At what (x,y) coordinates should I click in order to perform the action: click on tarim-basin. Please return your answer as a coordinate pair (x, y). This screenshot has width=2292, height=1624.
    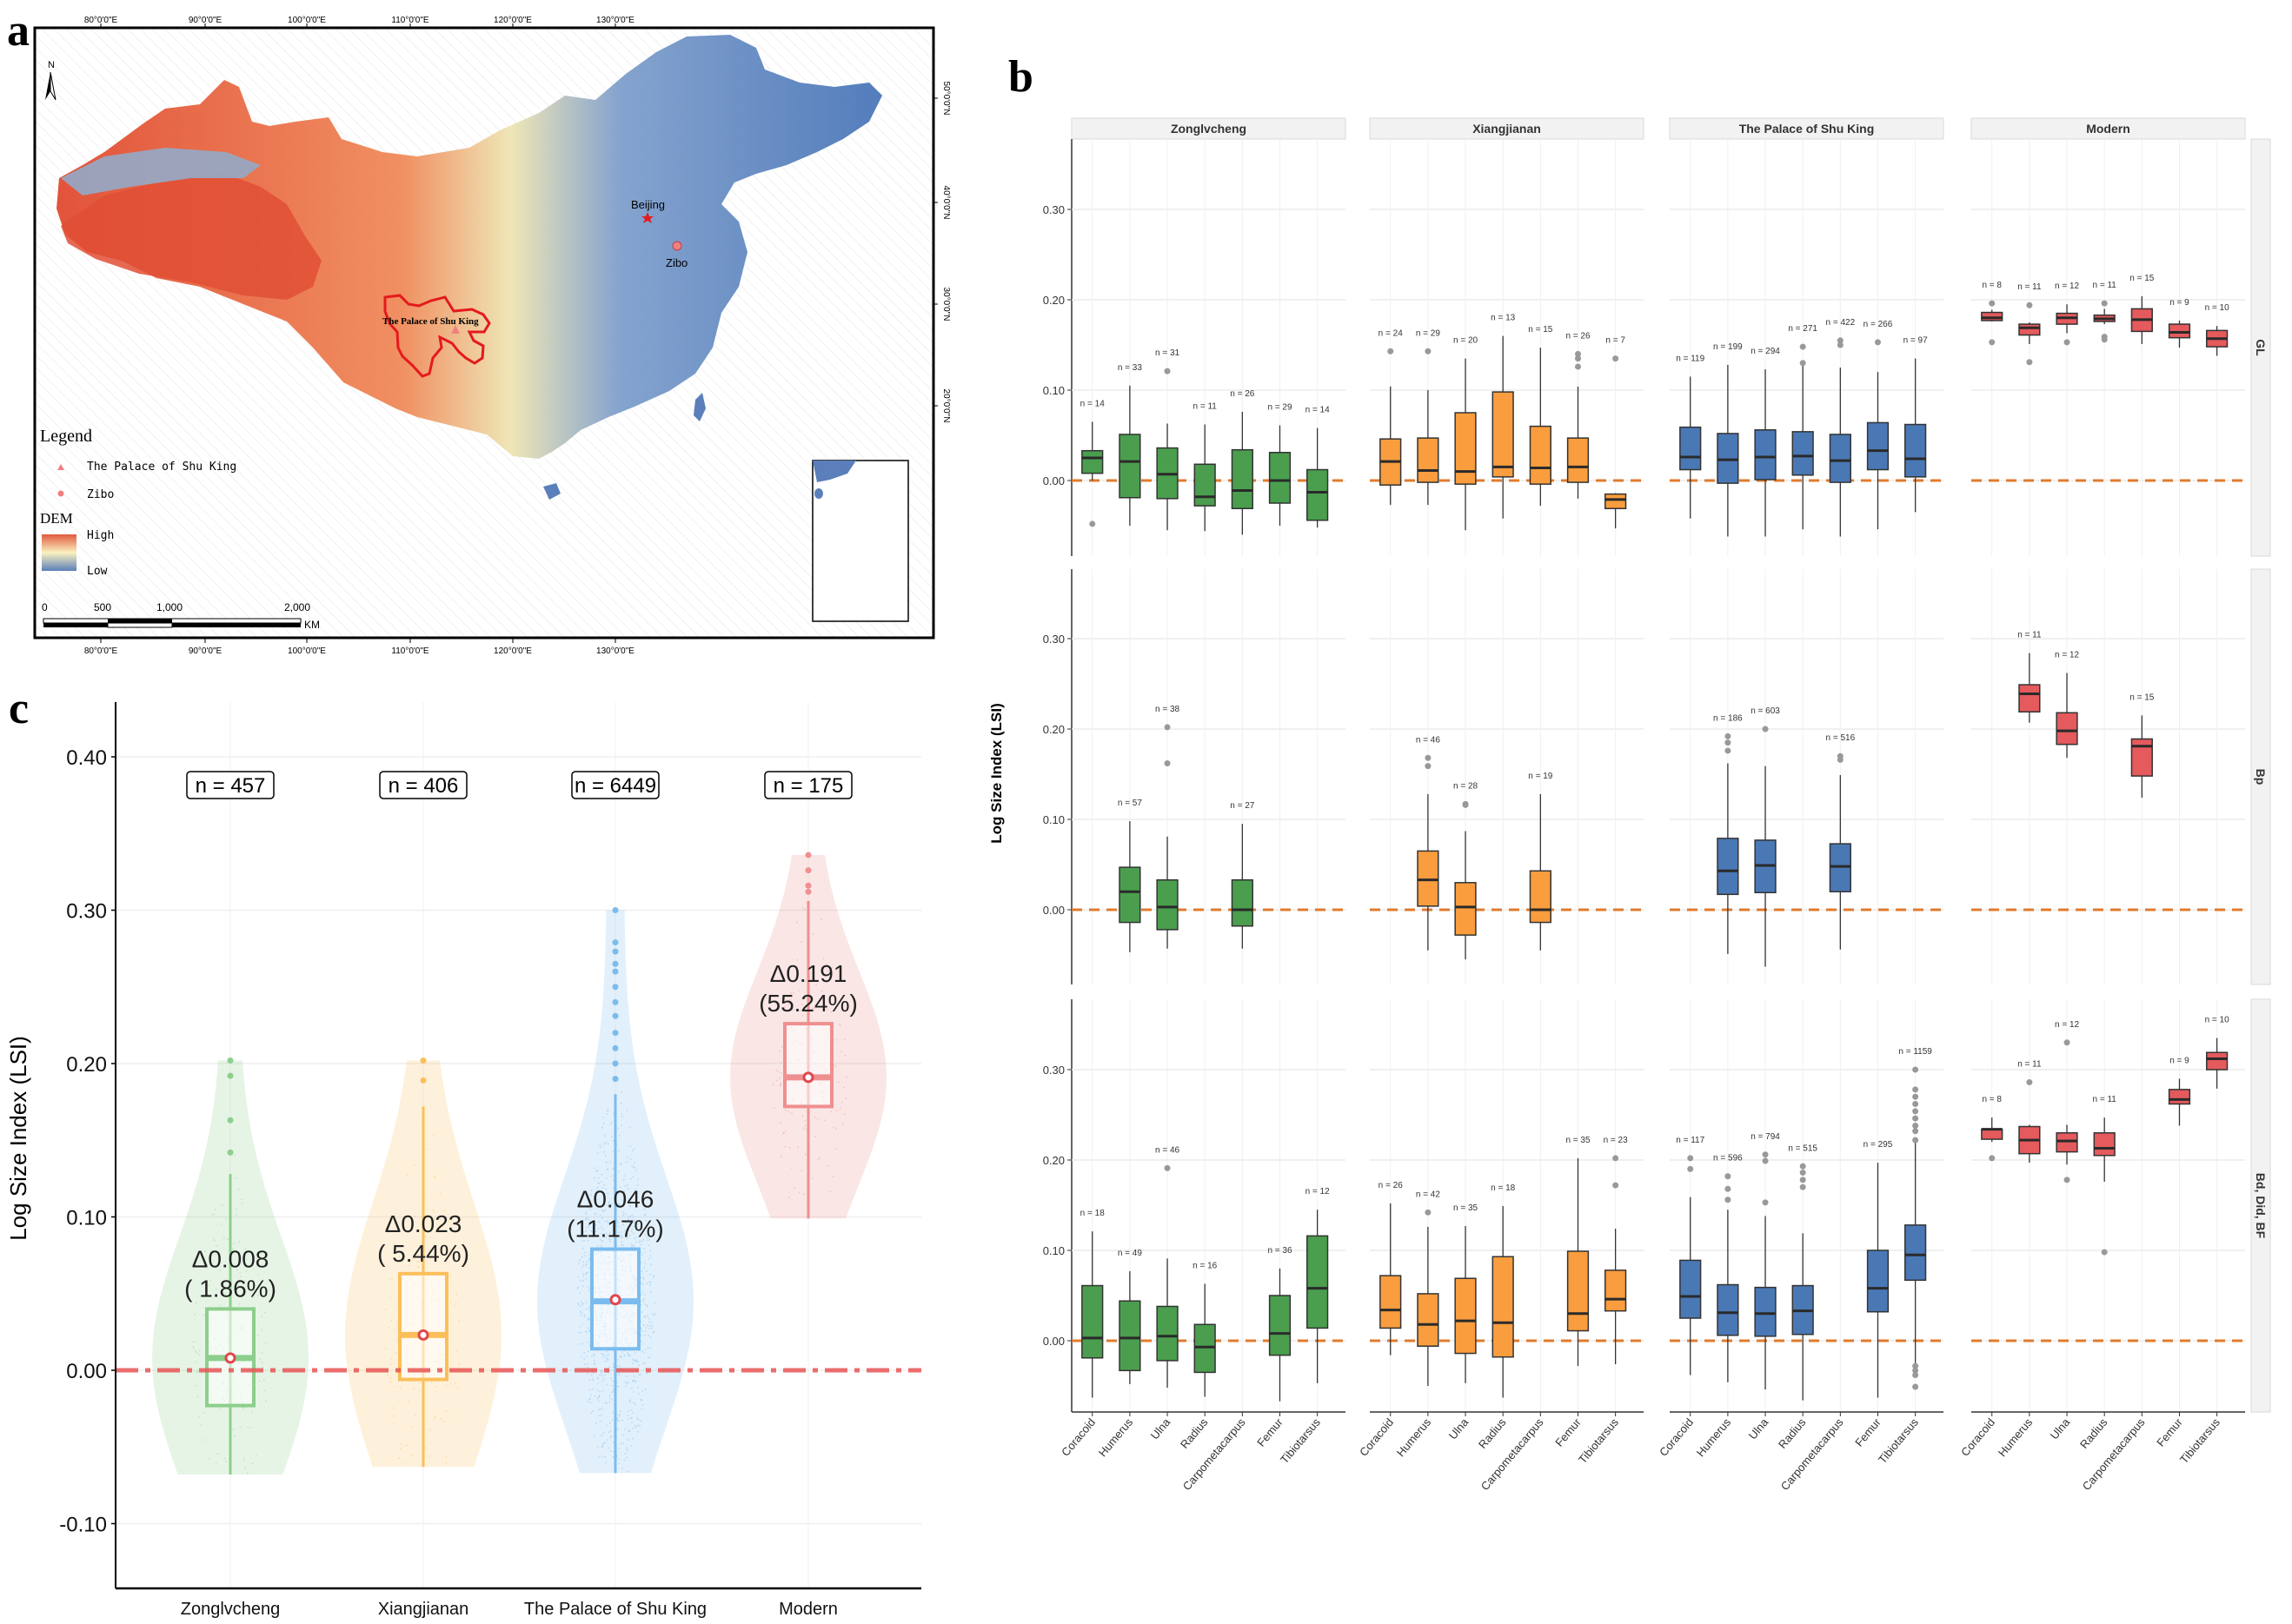
    Looking at the image, I should click on (161, 172).